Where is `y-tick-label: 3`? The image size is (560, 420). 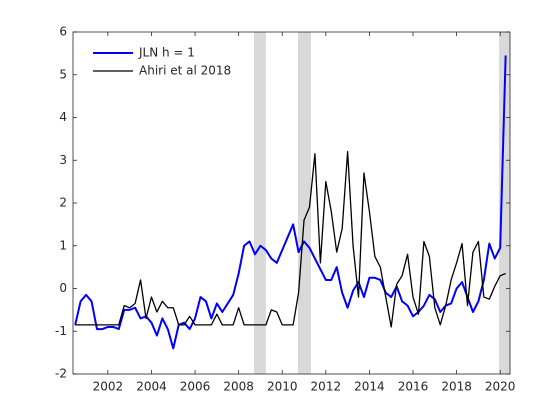 y-tick-label: 3 is located at coordinates (63, 160).